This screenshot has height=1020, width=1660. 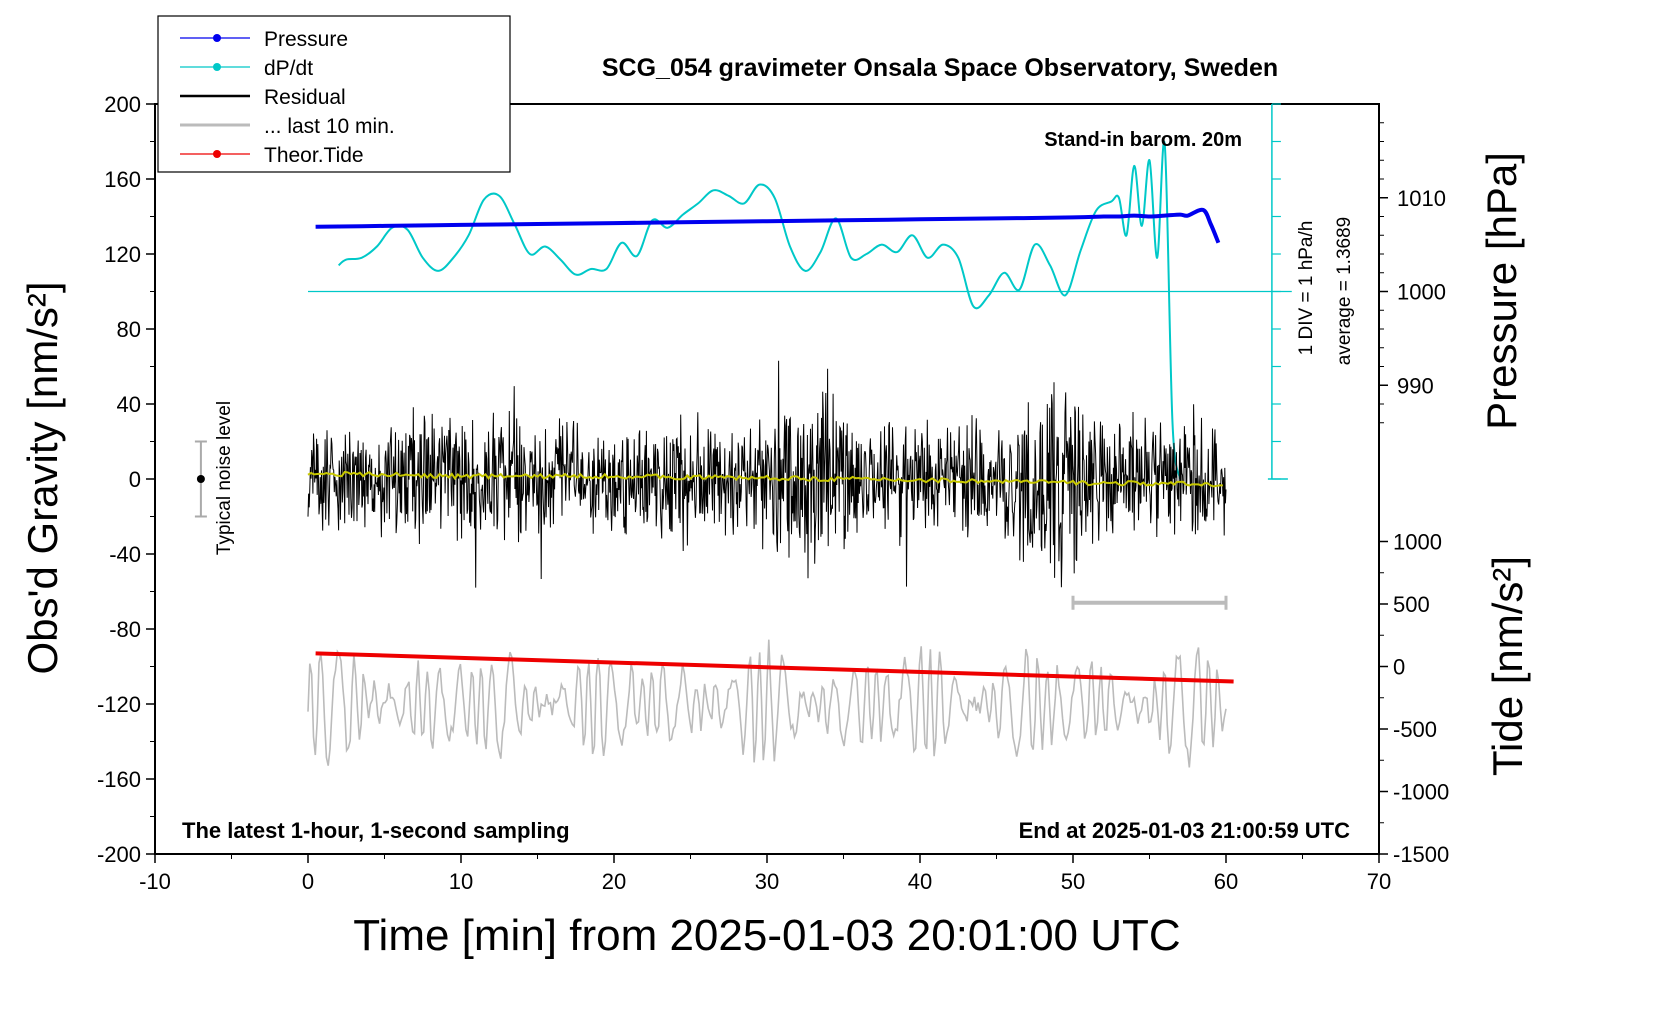 What do you see at coordinates (129, 404) in the screenshot?
I see `y-tick-label: 40` at bounding box center [129, 404].